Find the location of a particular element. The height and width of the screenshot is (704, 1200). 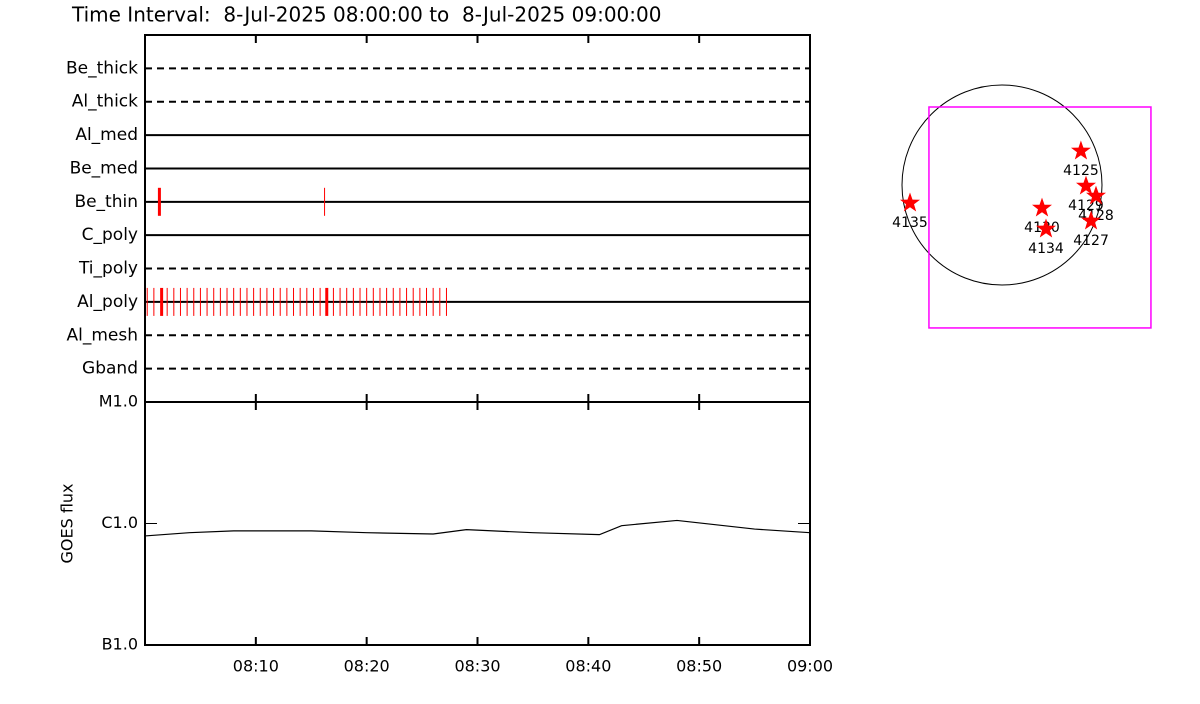

field-of-view is located at coordinates (1040, 217).